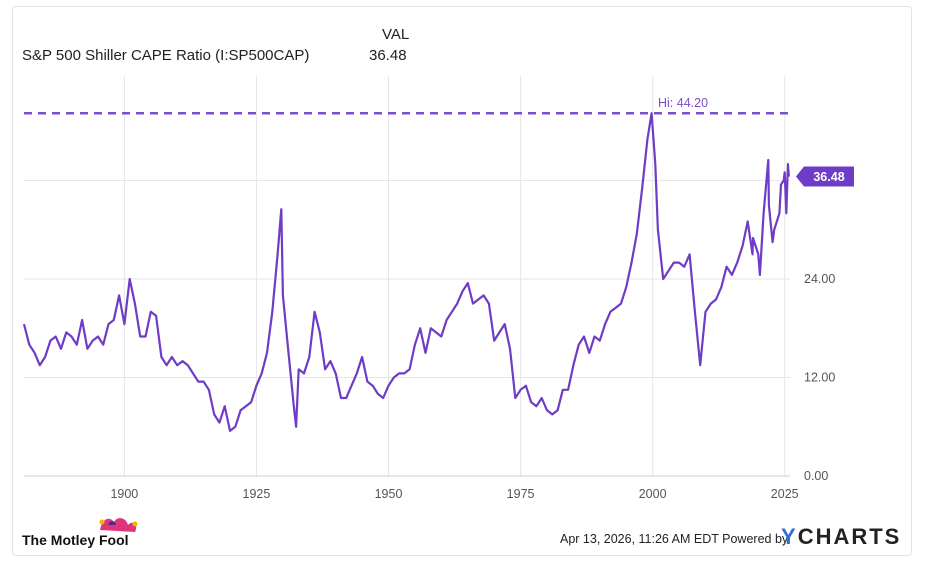 This screenshot has width=926, height=564. I want to click on x-tick-label: 2000, so click(653, 494).